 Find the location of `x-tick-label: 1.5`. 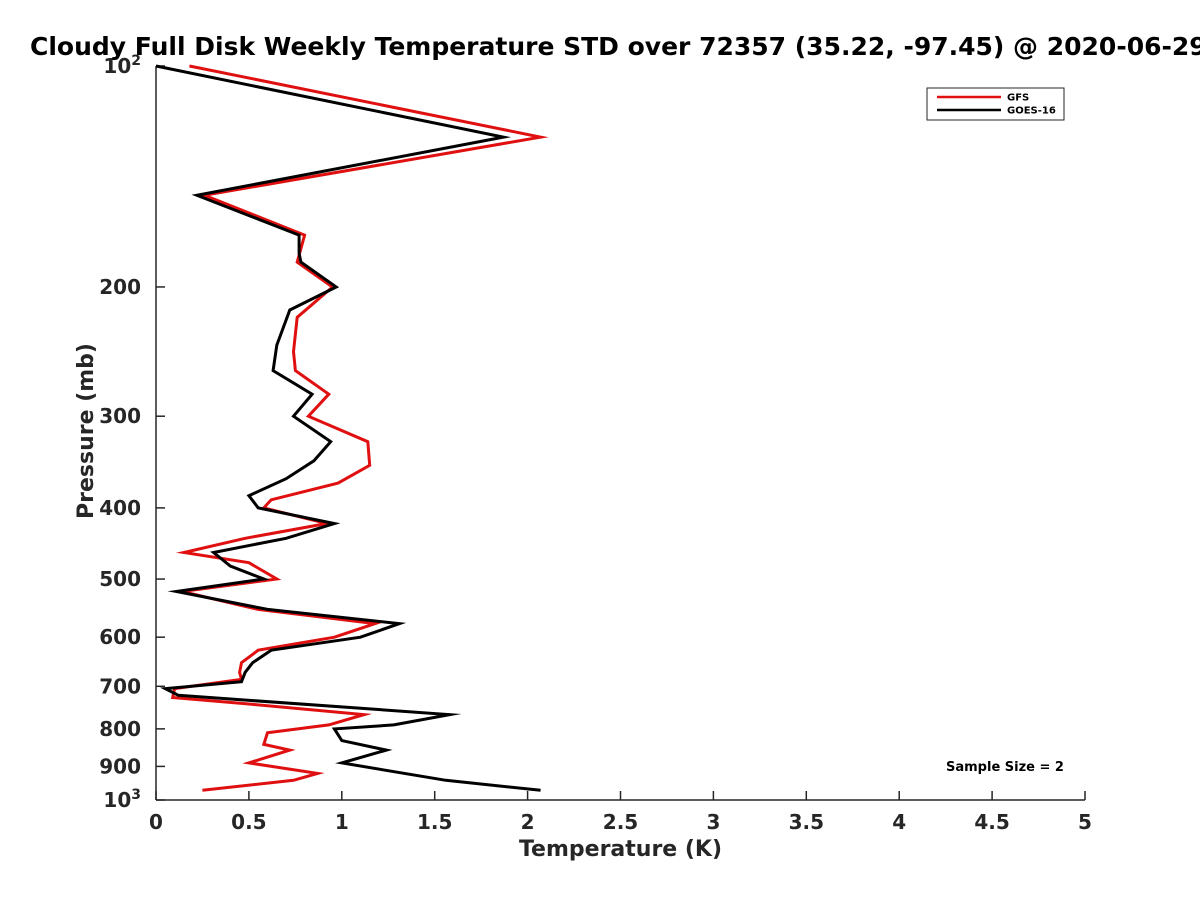

x-tick-label: 1.5 is located at coordinates (434, 822).